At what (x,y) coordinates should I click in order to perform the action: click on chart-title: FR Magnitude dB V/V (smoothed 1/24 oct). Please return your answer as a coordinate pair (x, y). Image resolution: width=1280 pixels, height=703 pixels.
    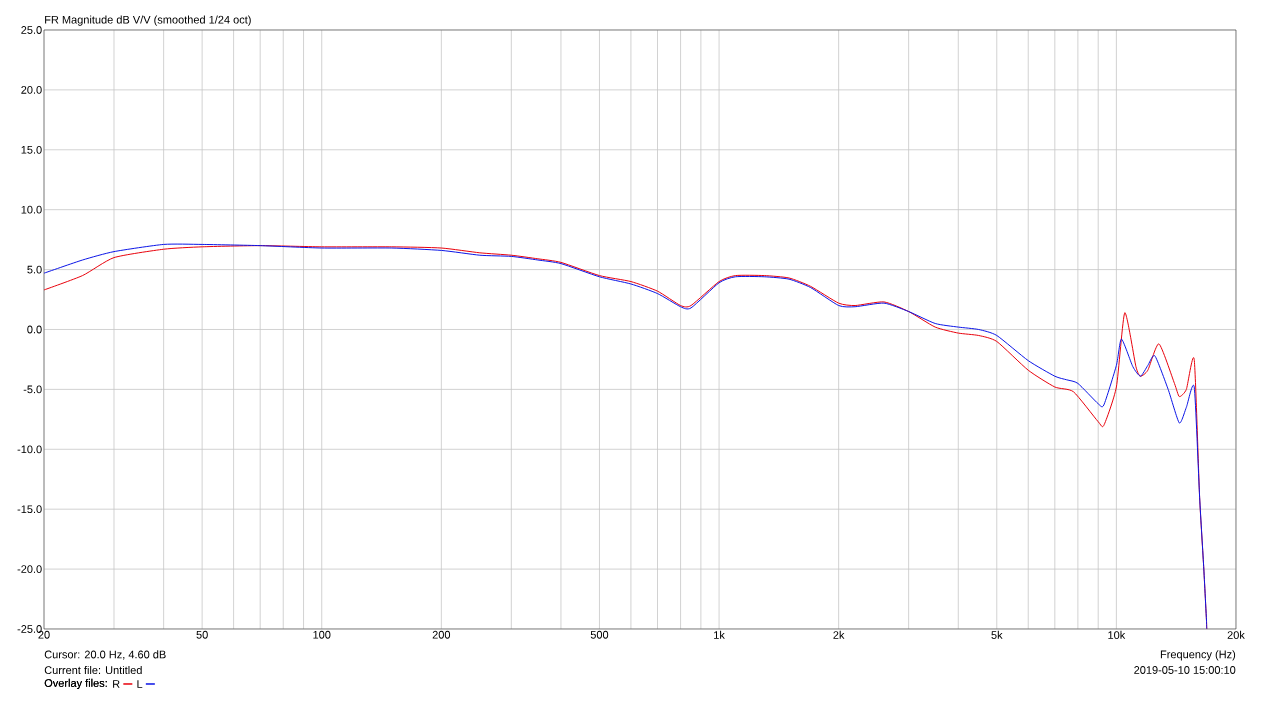
    Looking at the image, I should click on (148, 20).